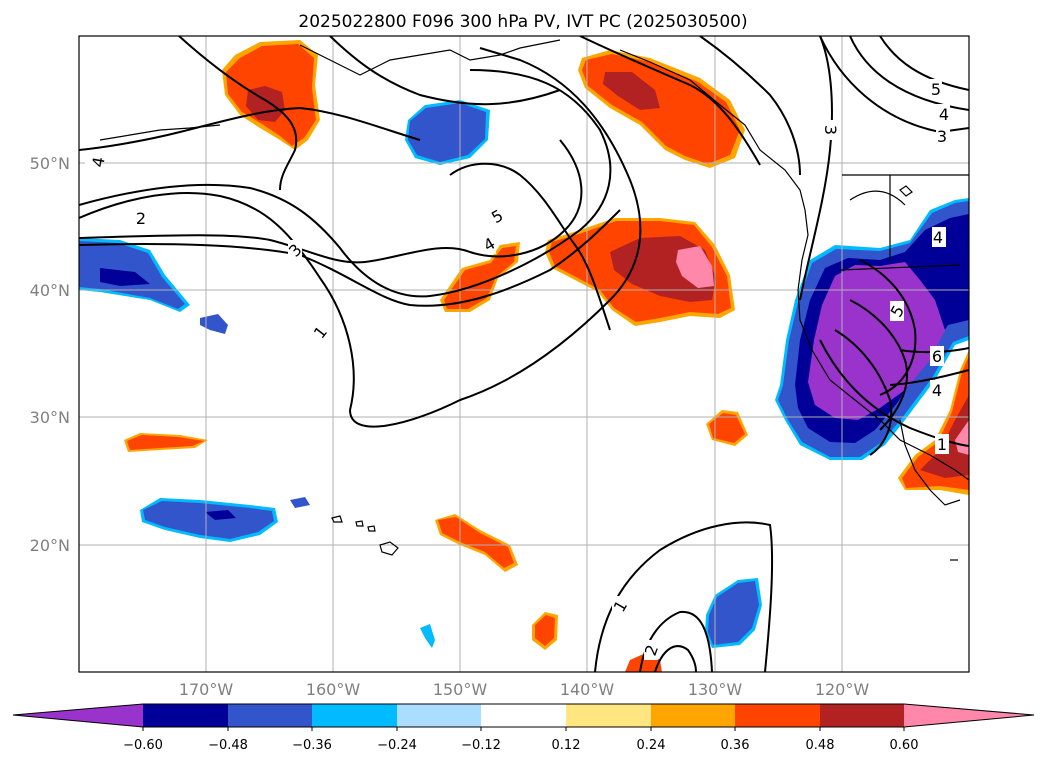 Image resolution: width=1047 pixels, height=765 pixels. Describe the element at coordinates (937, 356) in the screenshot. I see `contour-label: 6` at that location.